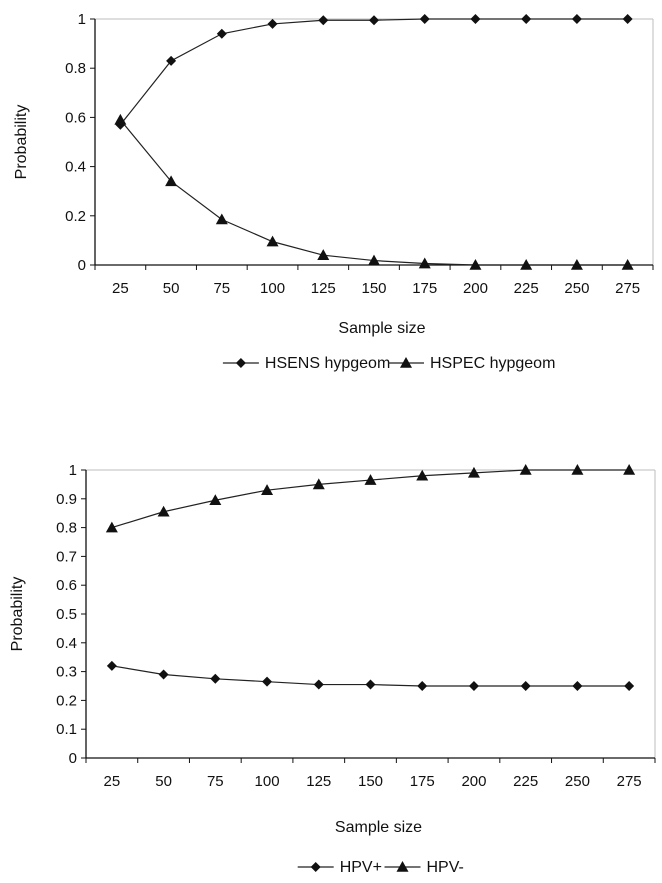  Describe the element at coordinates (66, 729) in the screenshot. I see `y-tick-label: 0.1` at that location.